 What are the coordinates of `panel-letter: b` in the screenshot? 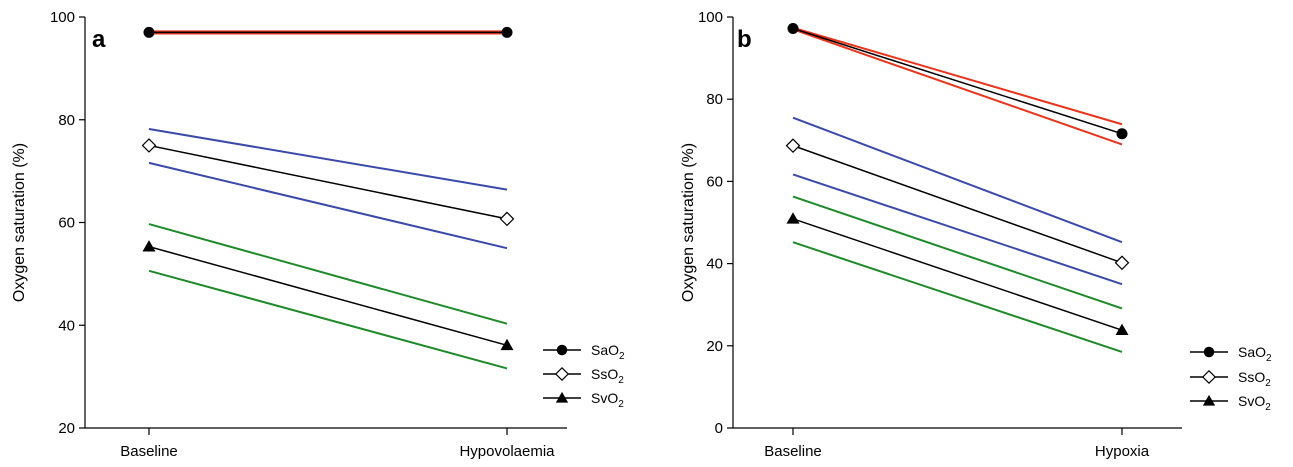 It's located at (744, 39).